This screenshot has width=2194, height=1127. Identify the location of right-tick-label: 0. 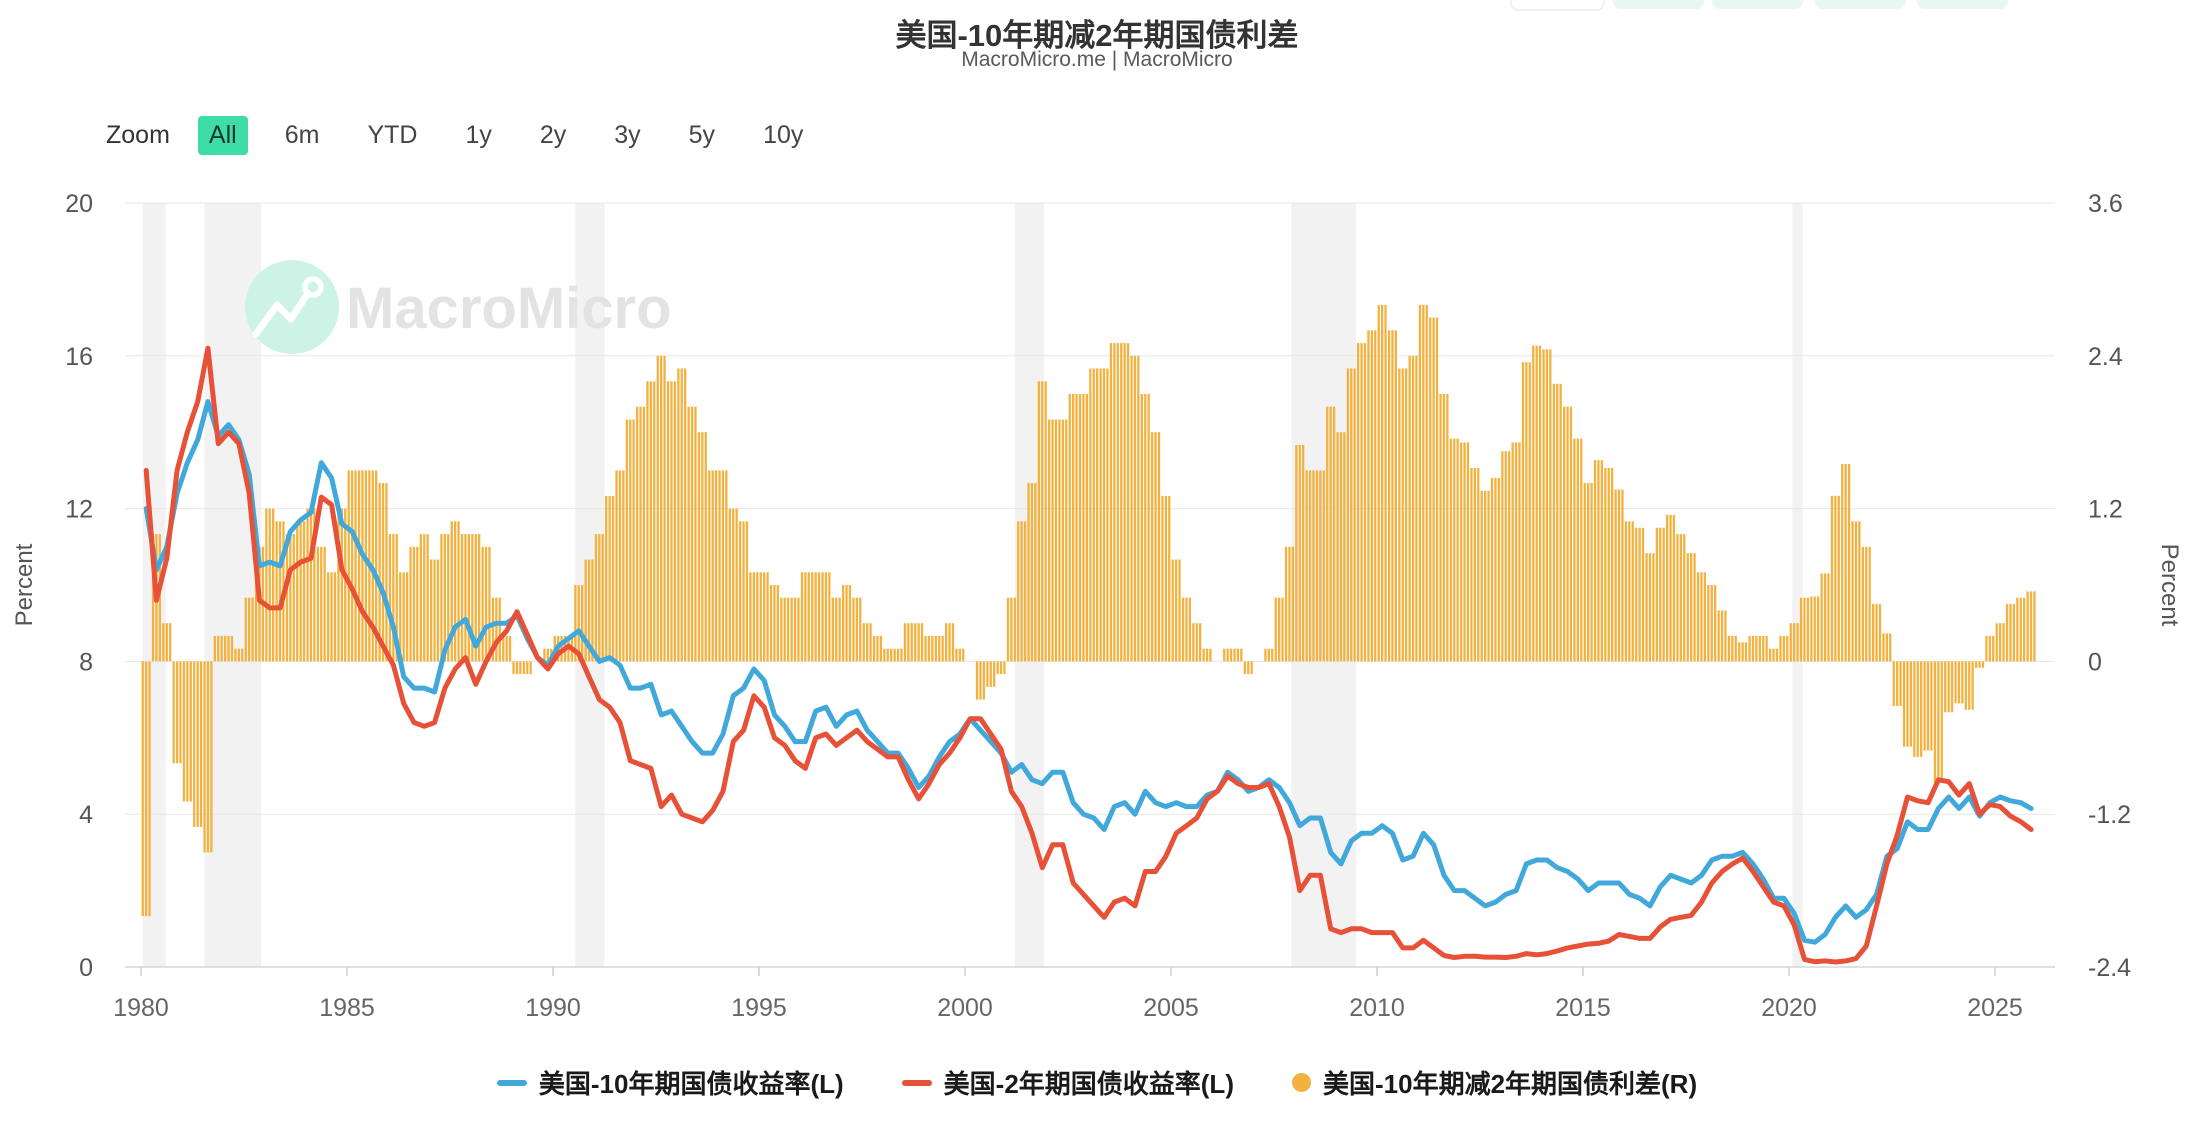
(2095, 662).